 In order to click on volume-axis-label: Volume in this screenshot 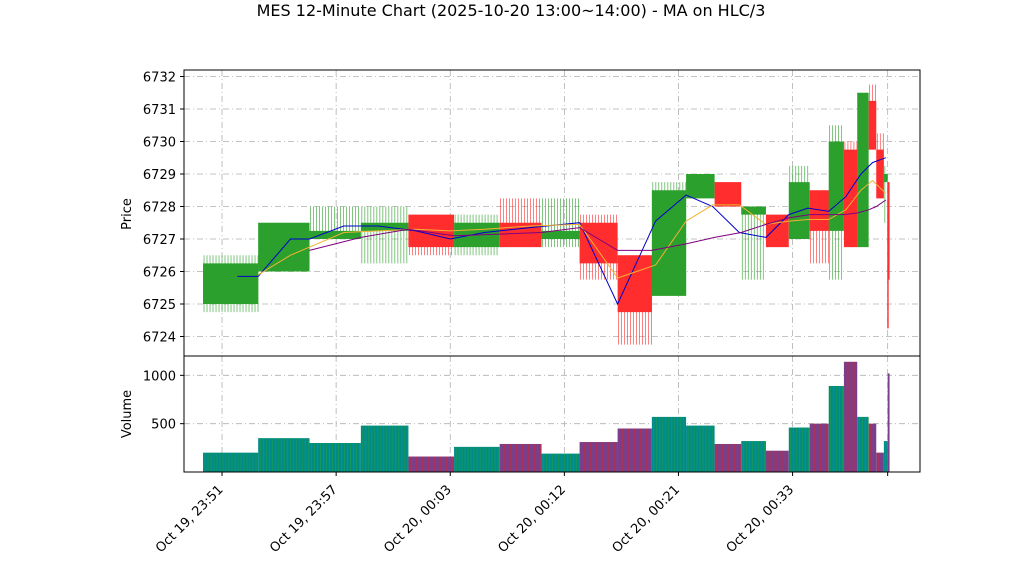, I will do `click(127, 414)`.